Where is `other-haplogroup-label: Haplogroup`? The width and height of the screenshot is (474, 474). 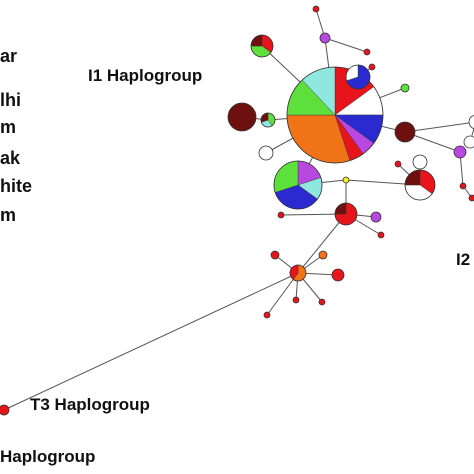 other-haplogroup-label: Haplogroup is located at coordinates (47, 456).